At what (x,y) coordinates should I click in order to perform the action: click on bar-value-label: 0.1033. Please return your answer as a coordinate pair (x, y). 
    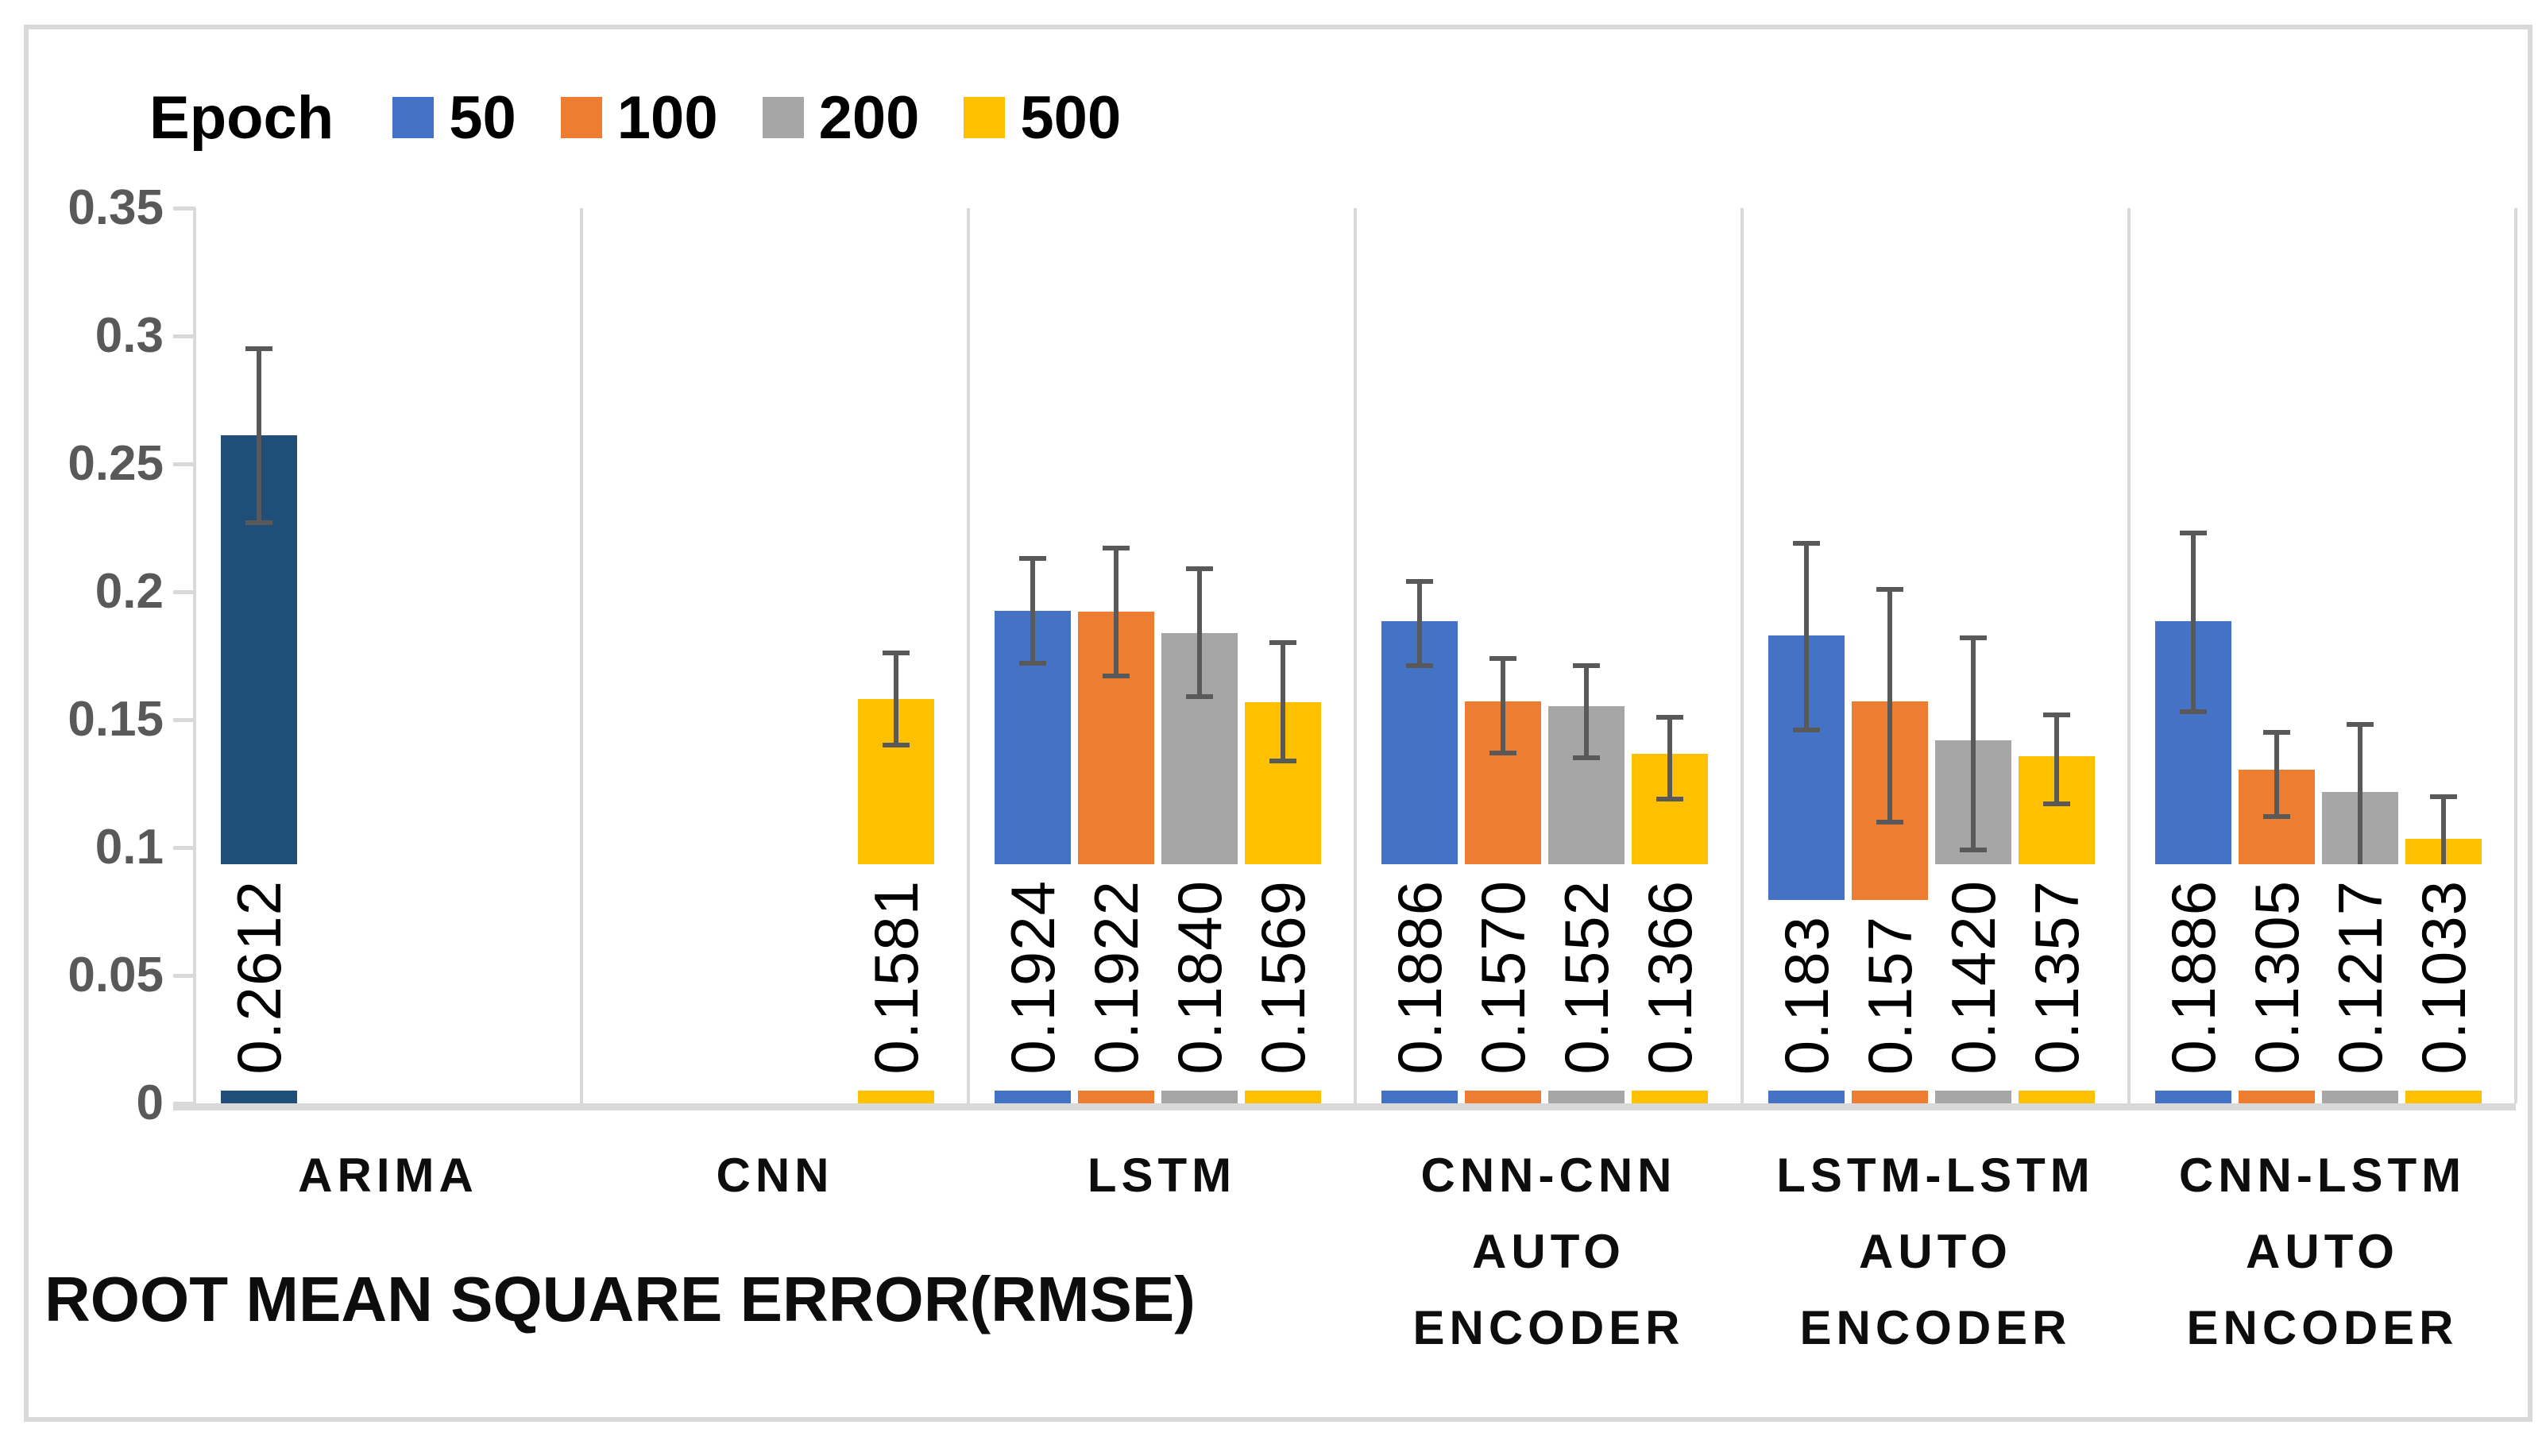
    Looking at the image, I should click on (2443, 977).